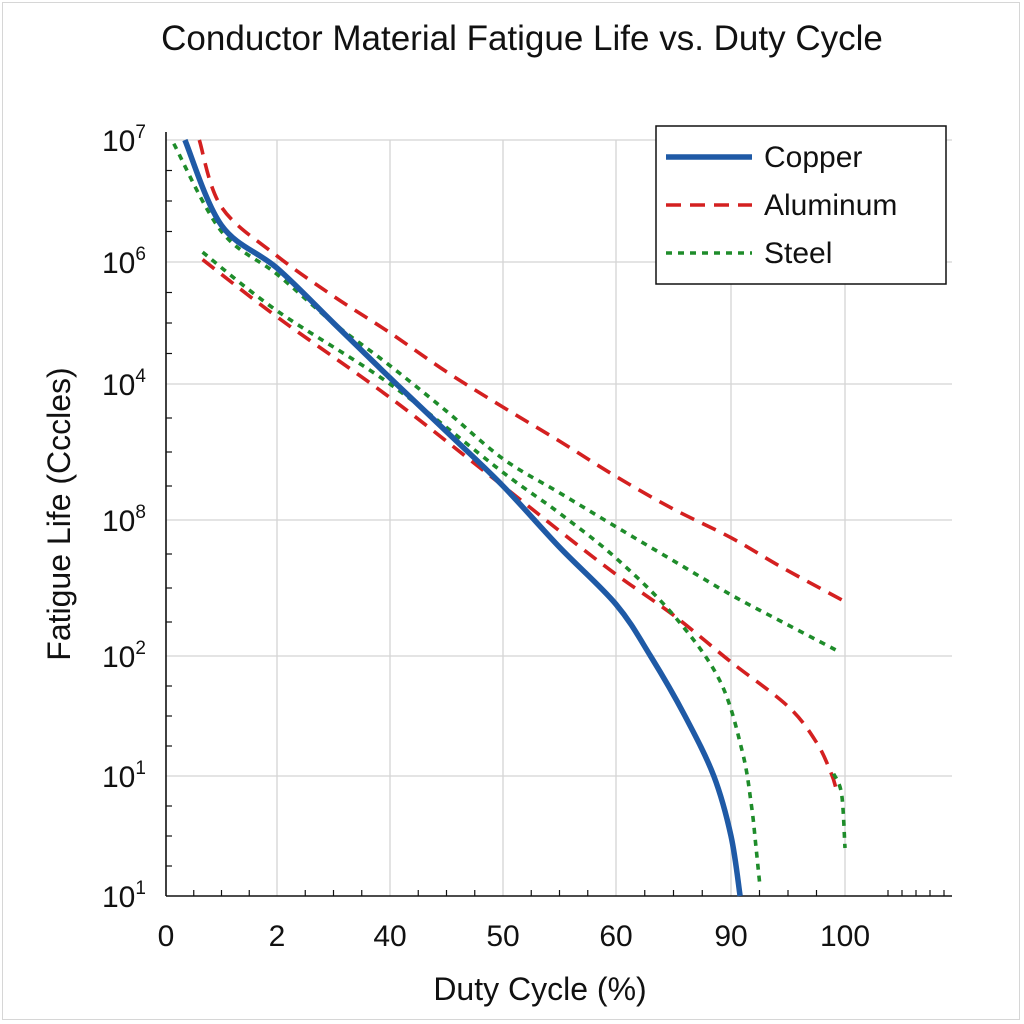 The image size is (1024, 1024). What do you see at coordinates (277, 936) in the screenshot?
I see `x-tick-label: 2` at bounding box center [277, 936].